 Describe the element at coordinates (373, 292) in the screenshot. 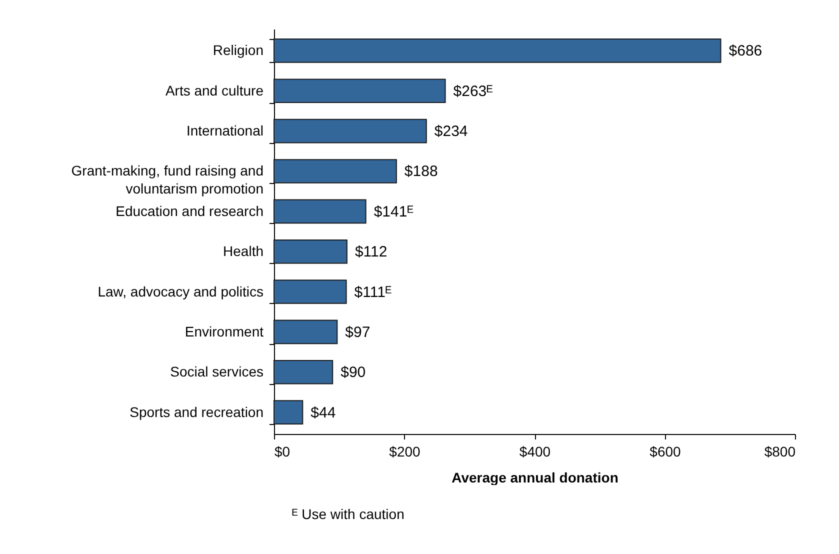

I see `data-label: $111ᴱ` at that location.